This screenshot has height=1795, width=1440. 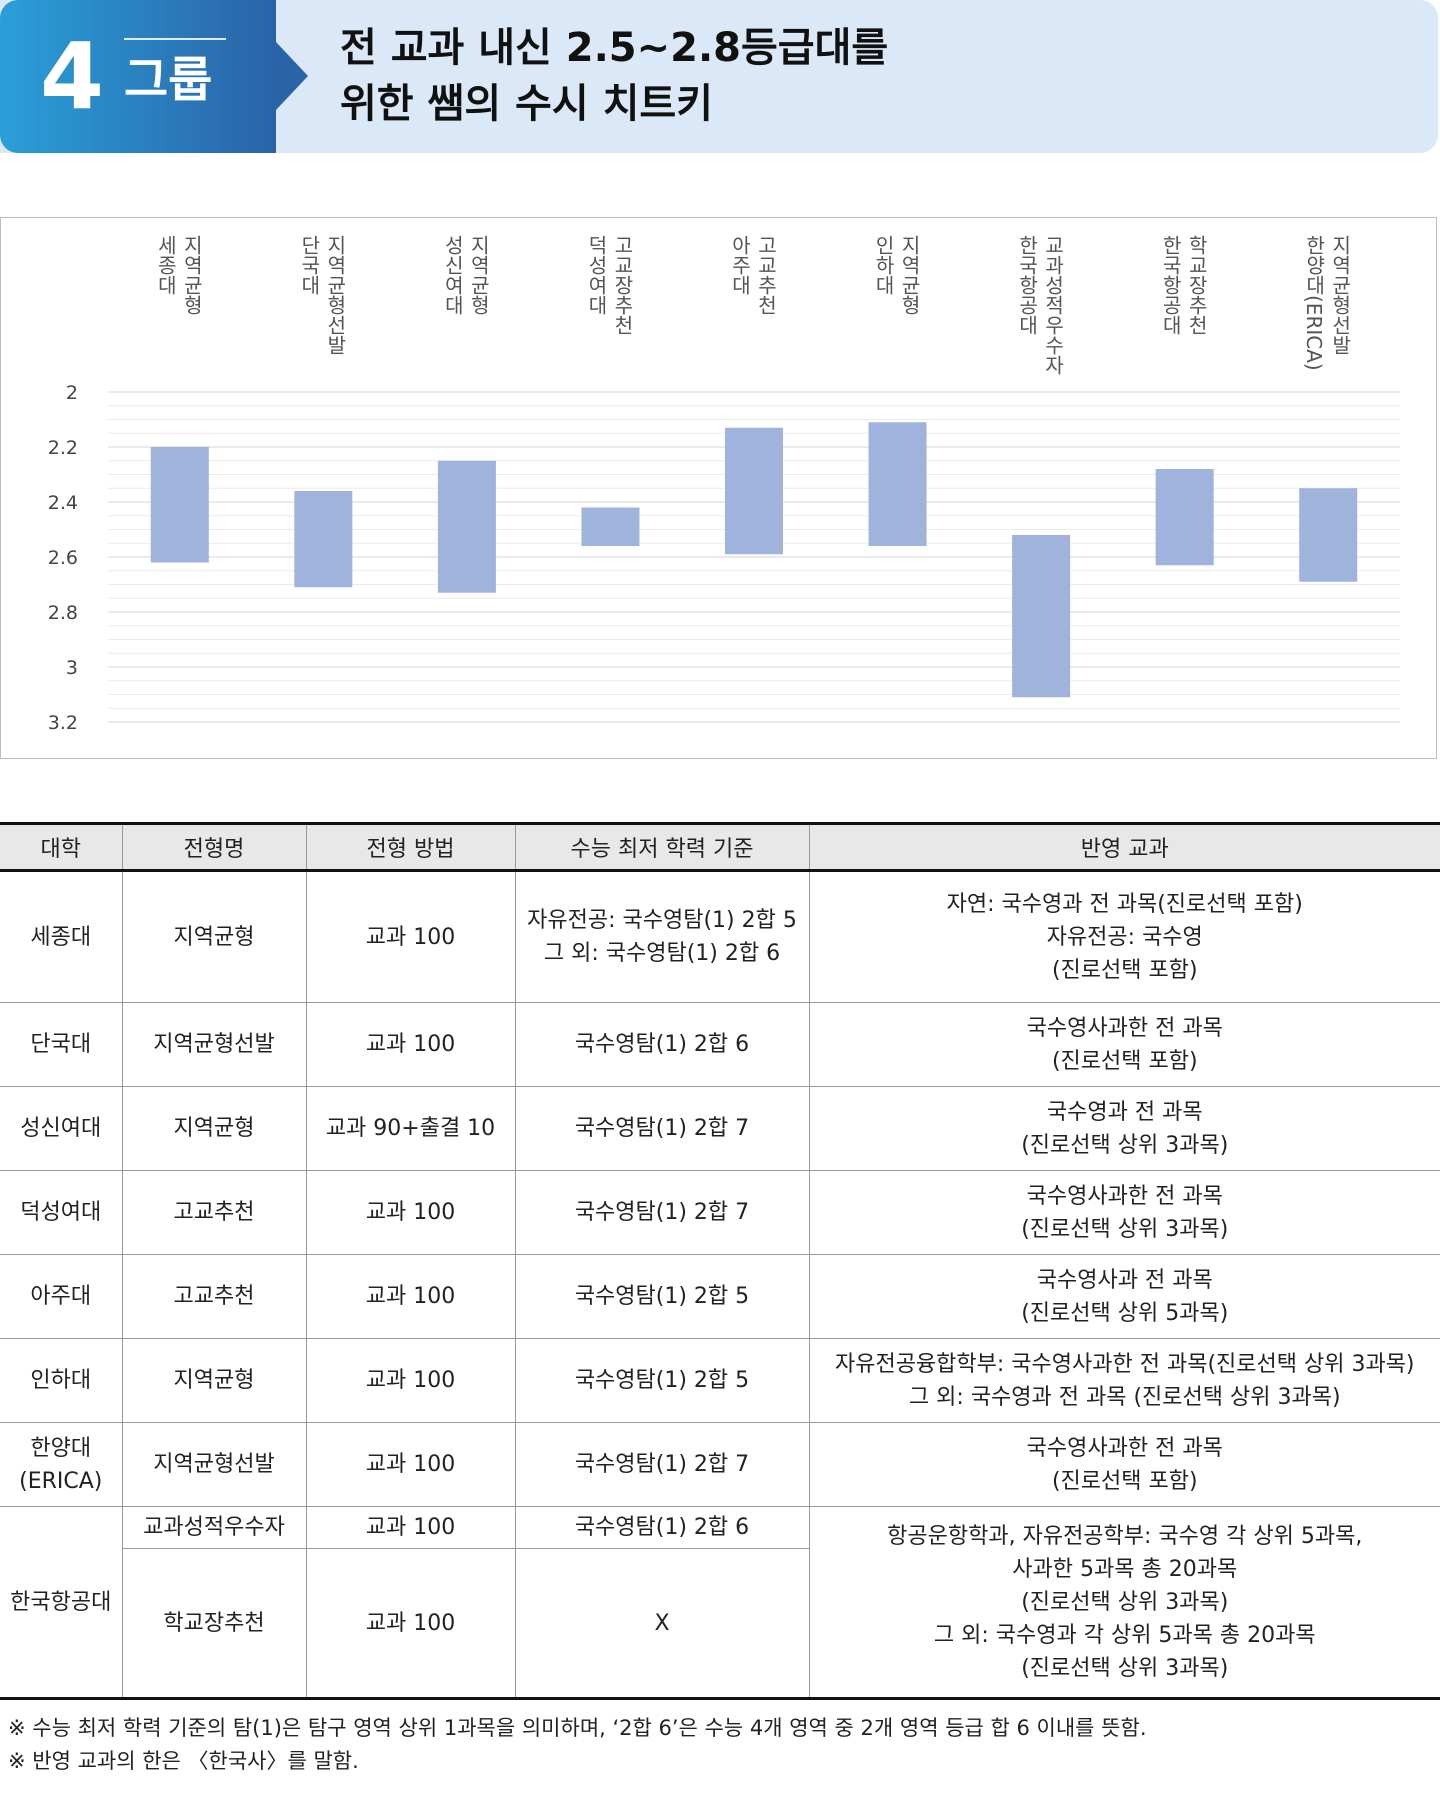 I want to click on cell-univ: 아주대, so click(x=61, y=1296).